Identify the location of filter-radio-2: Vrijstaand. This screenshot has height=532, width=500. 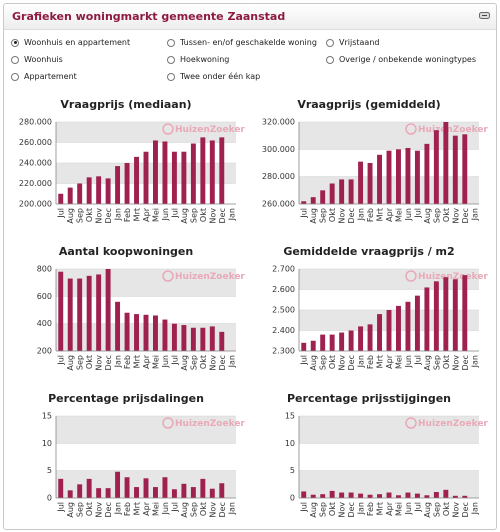
(352, 42).